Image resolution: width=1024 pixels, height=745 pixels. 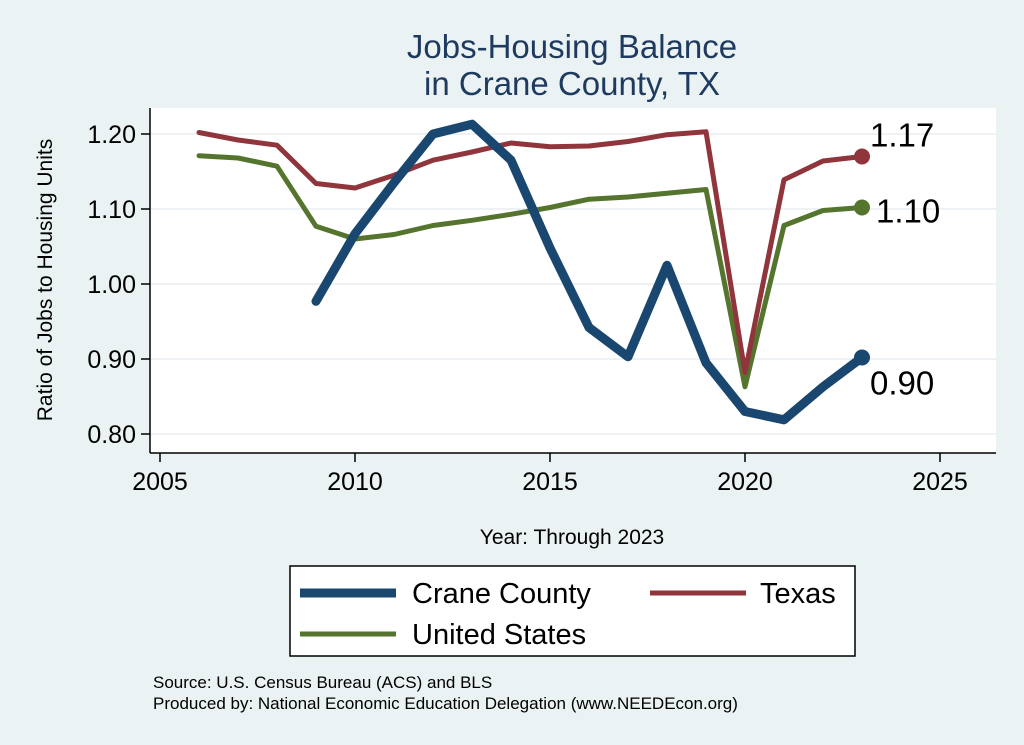 What do you see at coordinates (111, 435) in the screenshot?
I see `y-tick-label: 0.80` at bounding box center [111, 435].